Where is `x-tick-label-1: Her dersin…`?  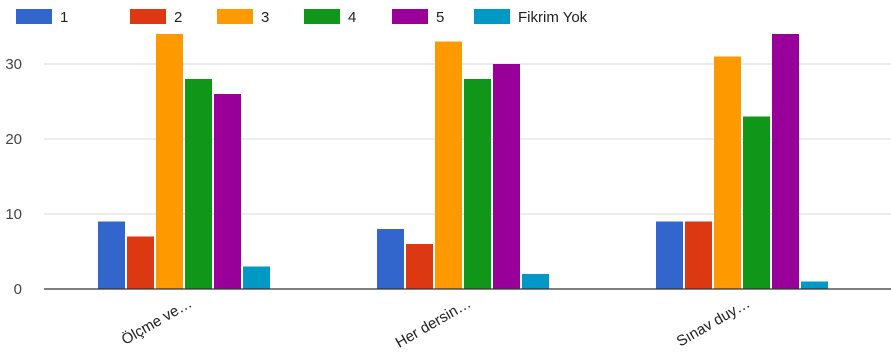 x-tick-label-1: Her dersin… is located at coordinates (433, 323).